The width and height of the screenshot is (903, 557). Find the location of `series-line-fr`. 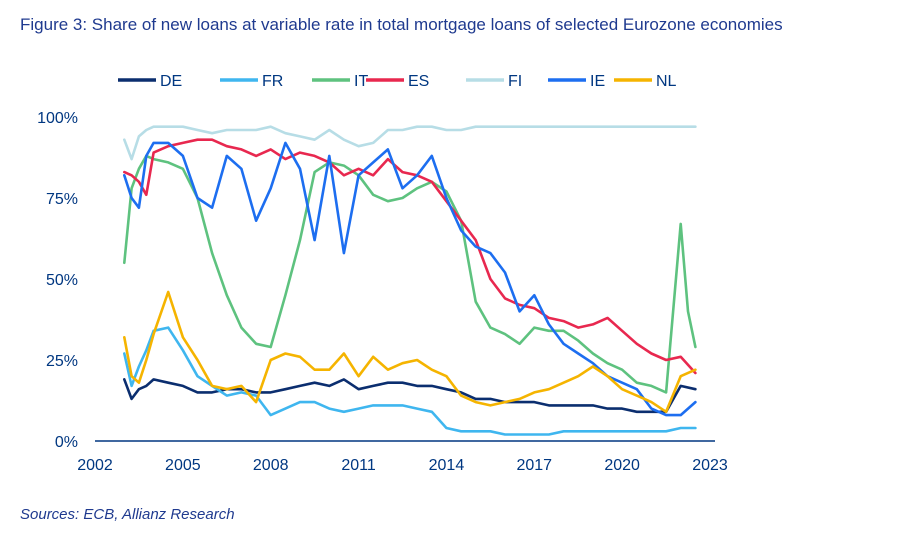

series-line-fr is located at coordinates (410, 381).